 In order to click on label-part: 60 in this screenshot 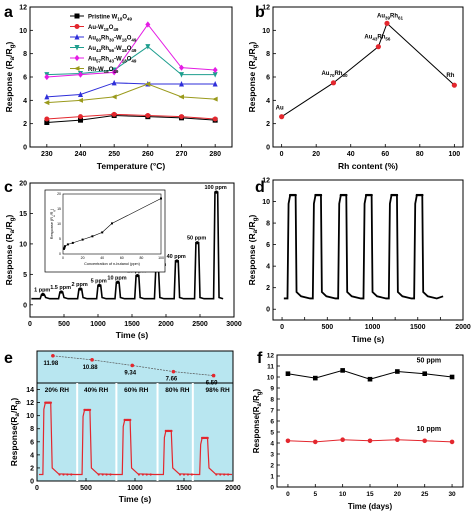, I will do `click(99, 40)`.